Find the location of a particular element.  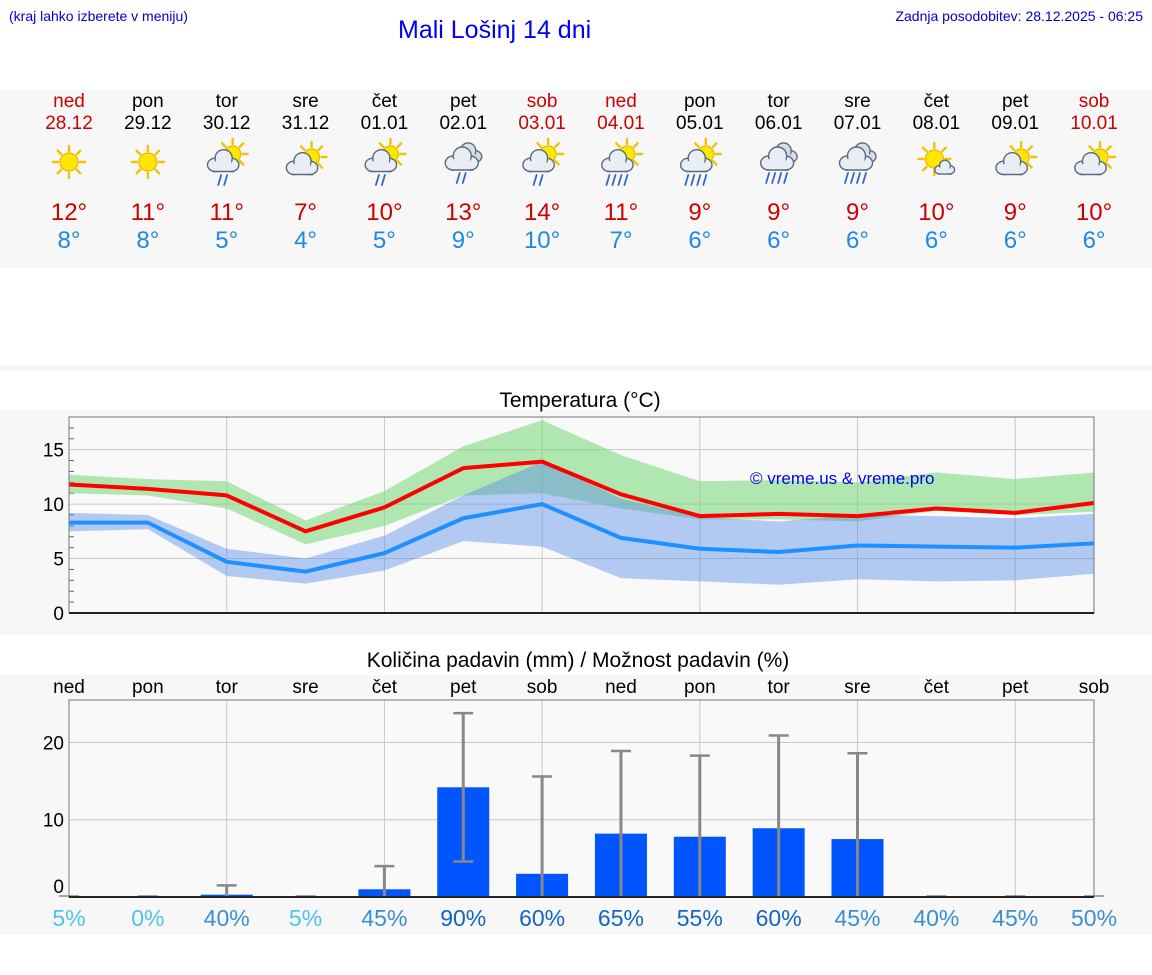

date-label: 02.01 is located at coordinates (463, 123).